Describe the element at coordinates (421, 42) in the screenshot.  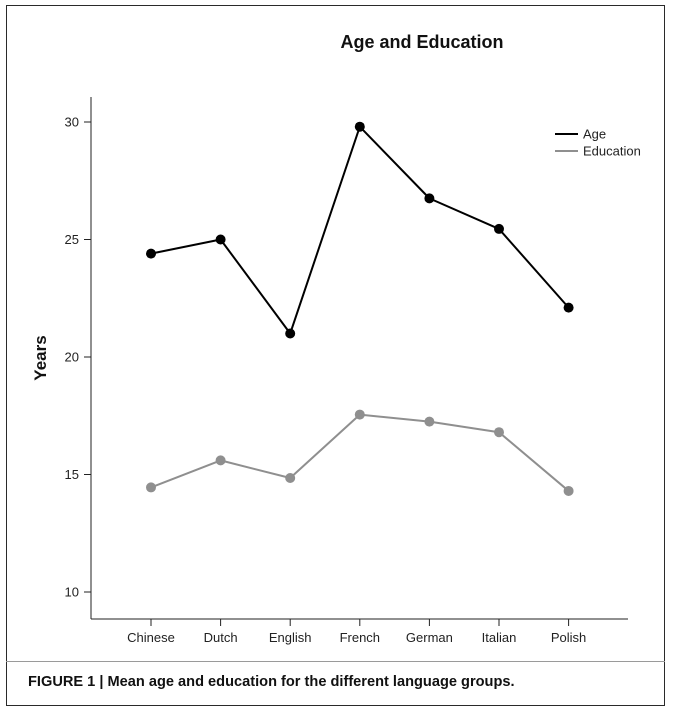
I see `chart-title: Age and Education` at that location.